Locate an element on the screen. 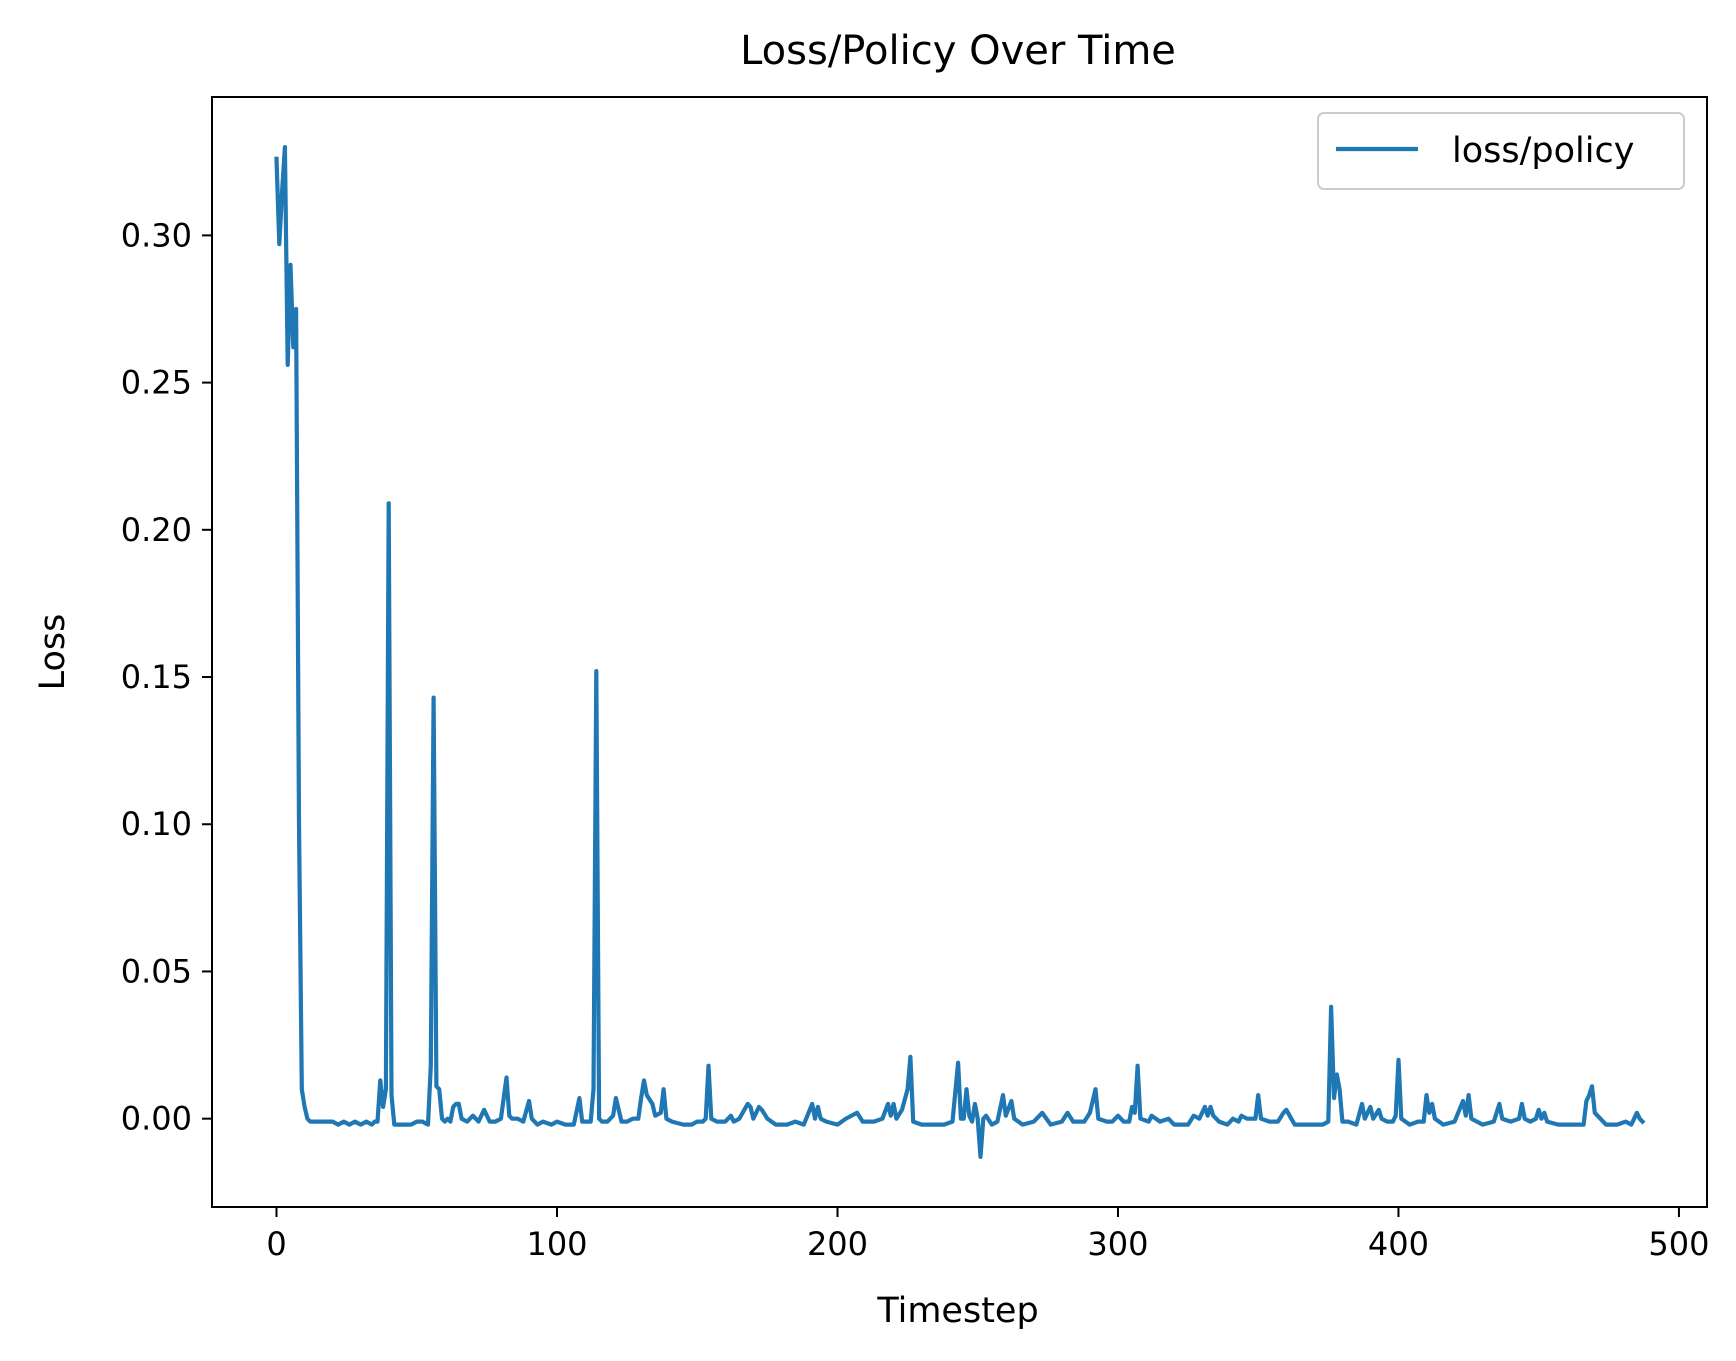 Image resolution: width=1736 pixels, height=1361 pixels. x-tick-label: 400 is located at coordinates (1398, 1244).